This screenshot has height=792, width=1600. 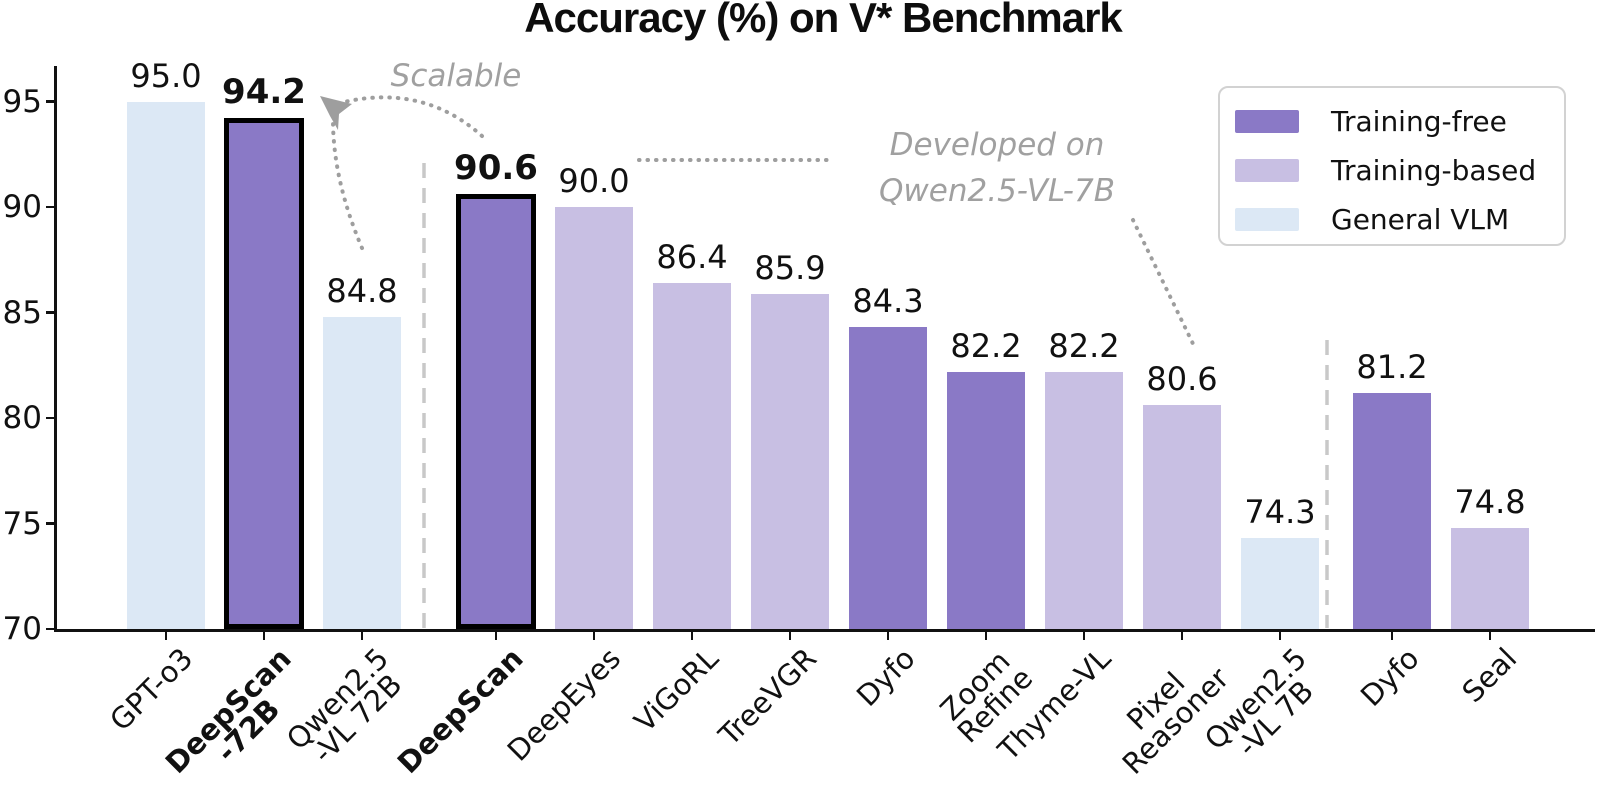 I want to click on bar-vigorl, so click(x=692, y=455).